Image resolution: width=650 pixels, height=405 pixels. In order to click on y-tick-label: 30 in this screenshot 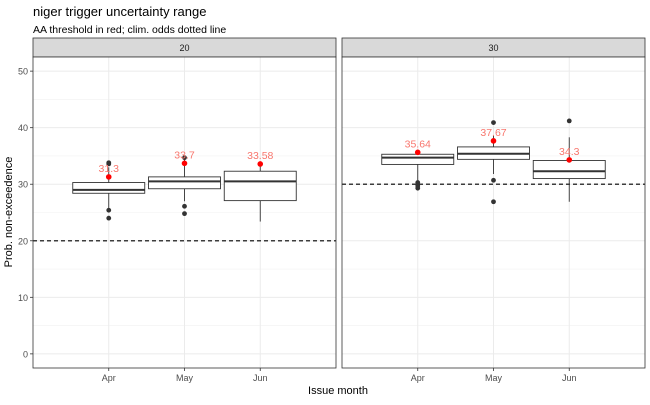, I will do `click(23, 185)`.